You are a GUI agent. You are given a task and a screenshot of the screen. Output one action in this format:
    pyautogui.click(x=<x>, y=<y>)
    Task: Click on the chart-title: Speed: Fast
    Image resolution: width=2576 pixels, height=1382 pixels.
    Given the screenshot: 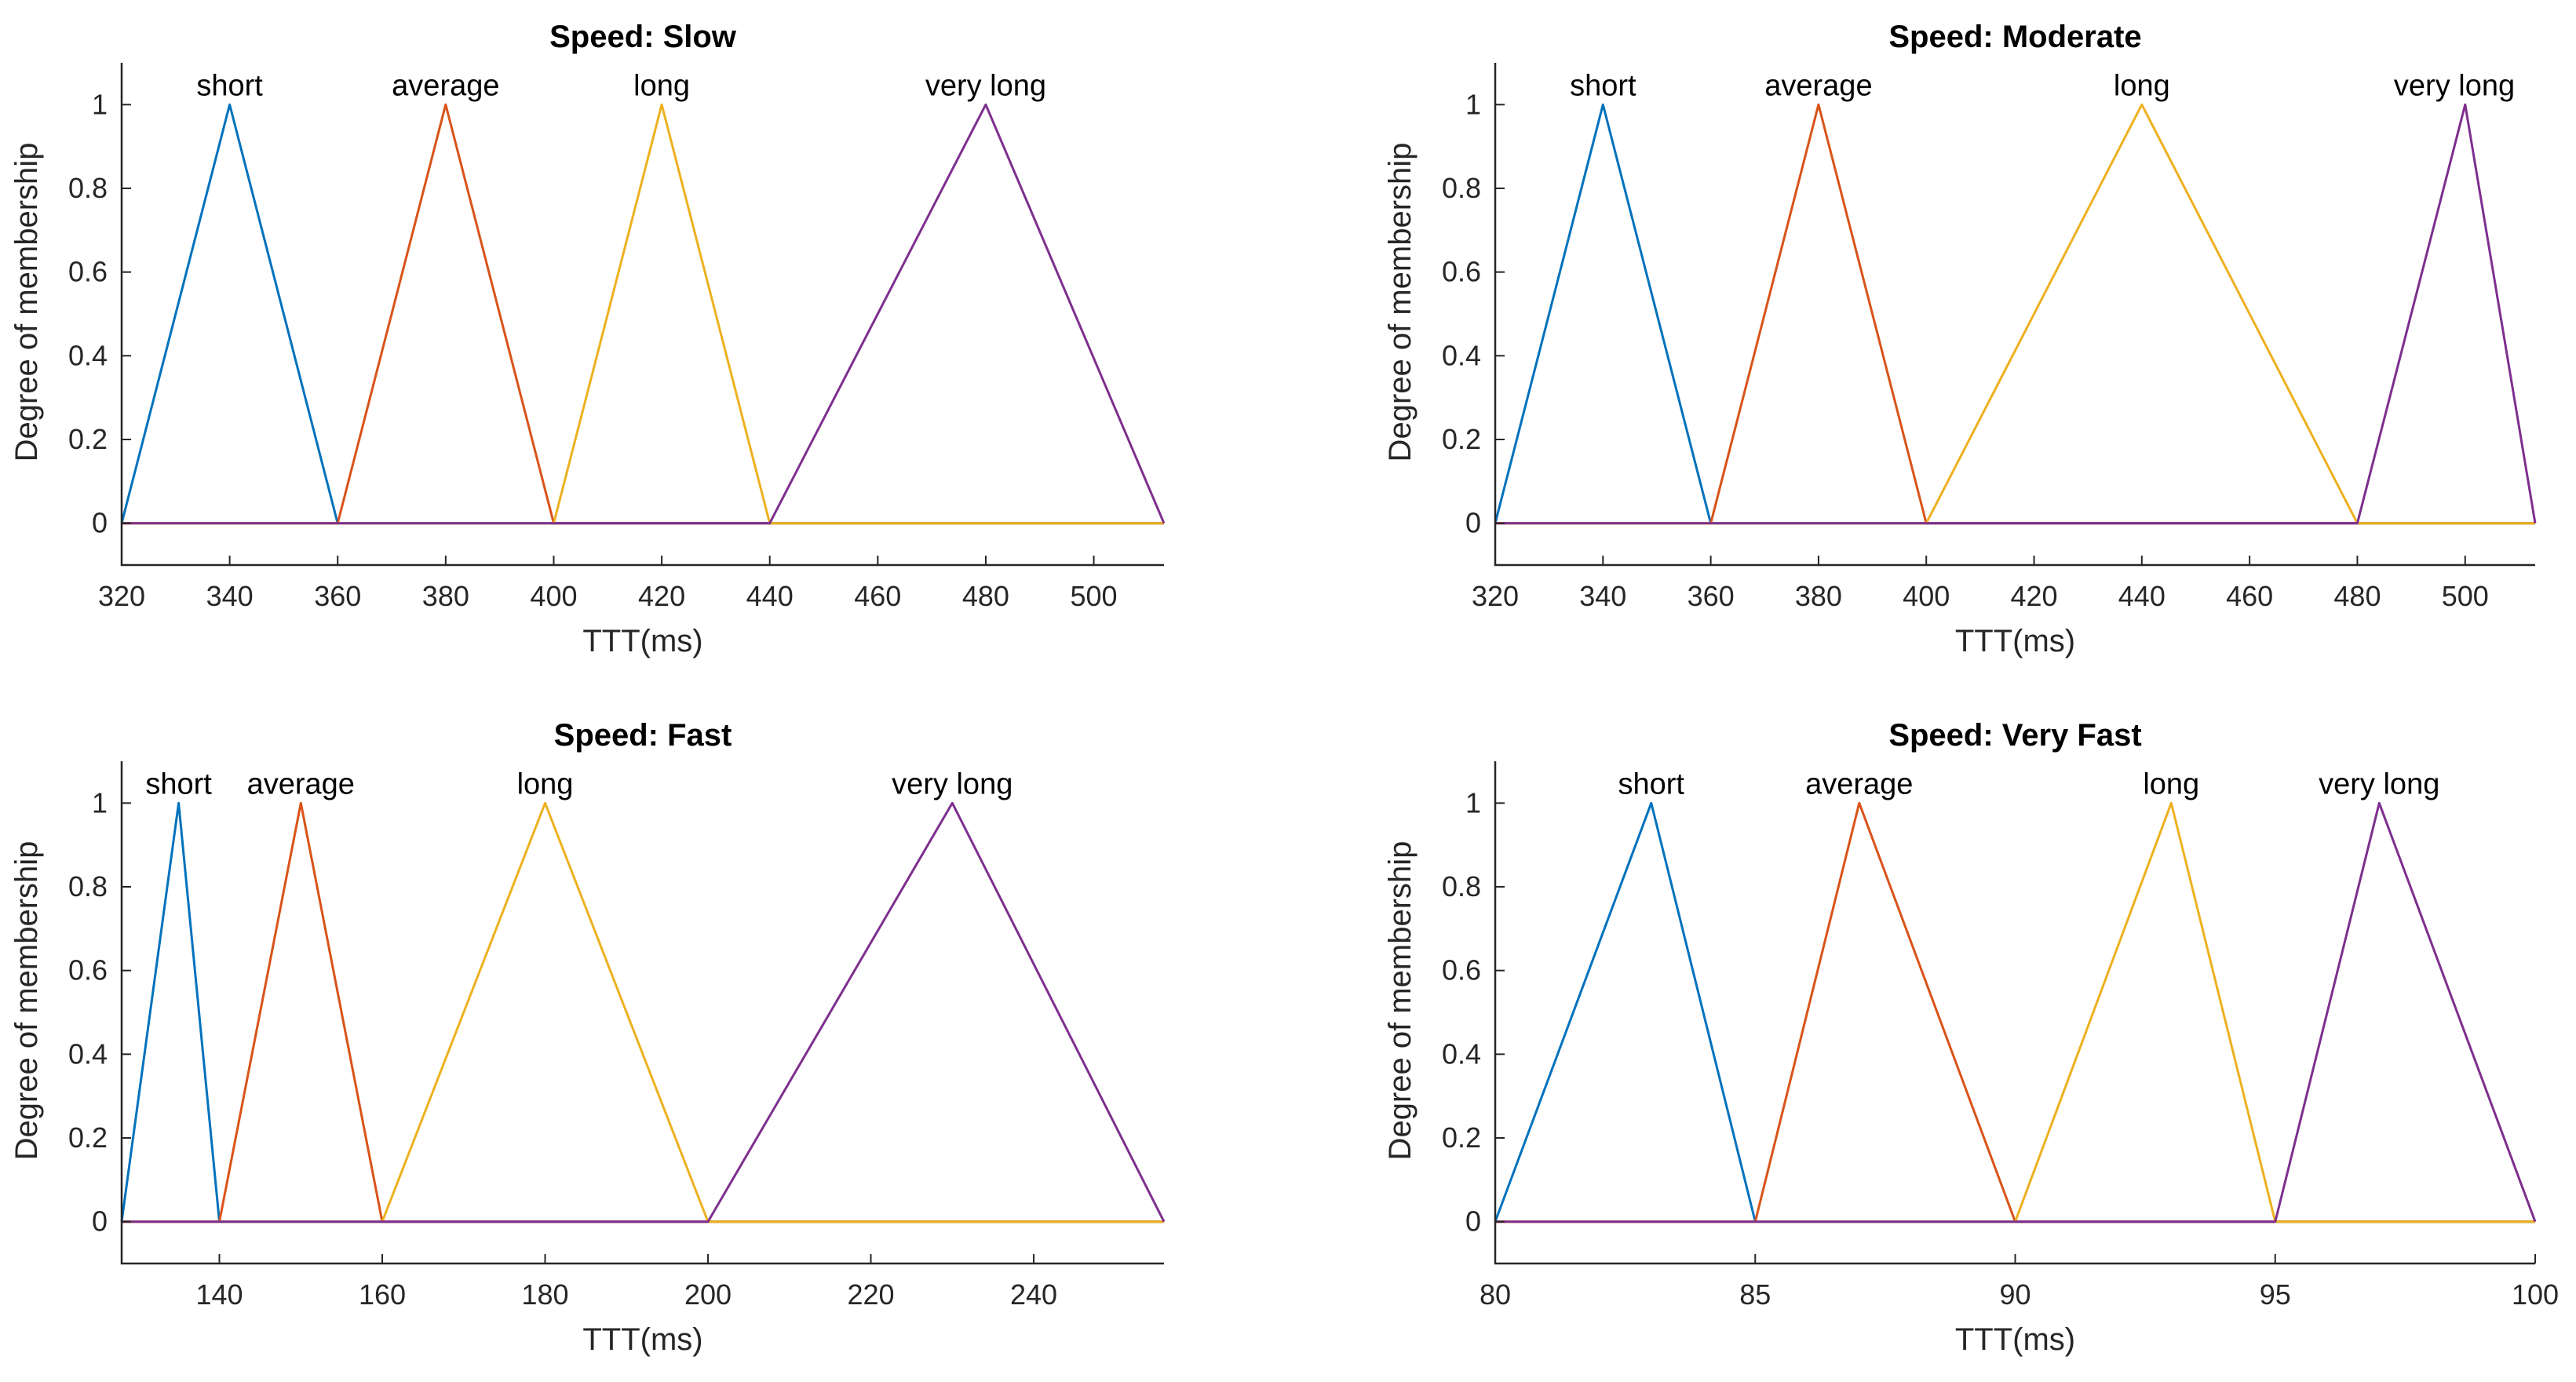 What is the action you would take?
    pyautogui.click(x=643, y=735)
    